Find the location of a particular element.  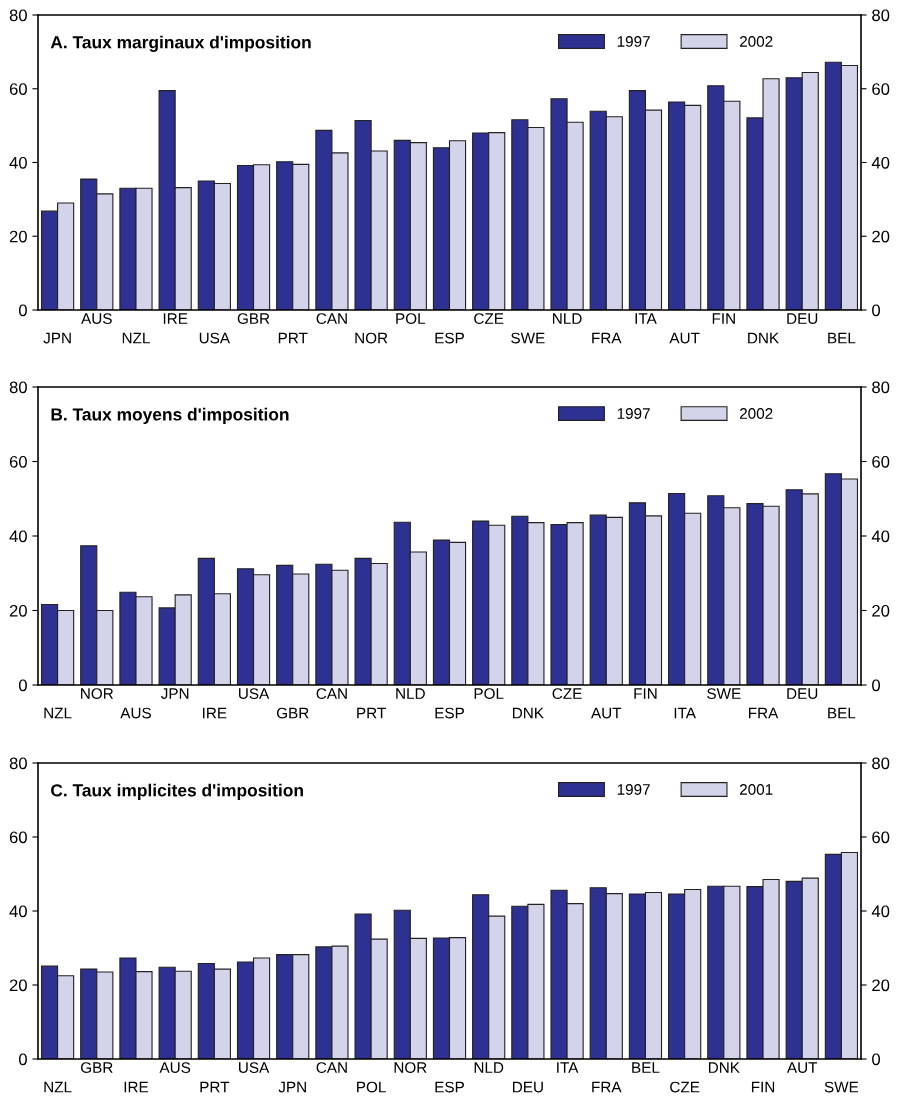

legend-label: 2001 is located at coordinates (756, 789).